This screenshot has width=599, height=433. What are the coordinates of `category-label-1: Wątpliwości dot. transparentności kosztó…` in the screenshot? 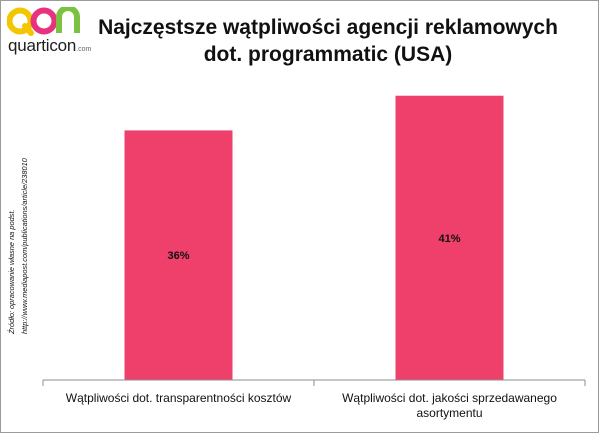 It's located at (179, 398).